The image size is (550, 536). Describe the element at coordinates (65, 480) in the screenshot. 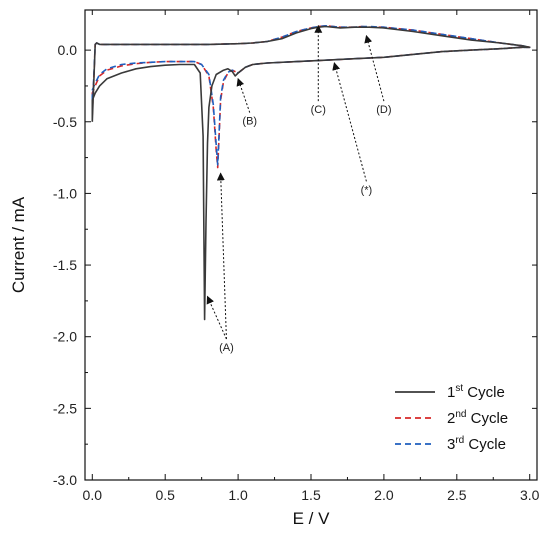

I see `y-tick-label: -3.0` at that location.